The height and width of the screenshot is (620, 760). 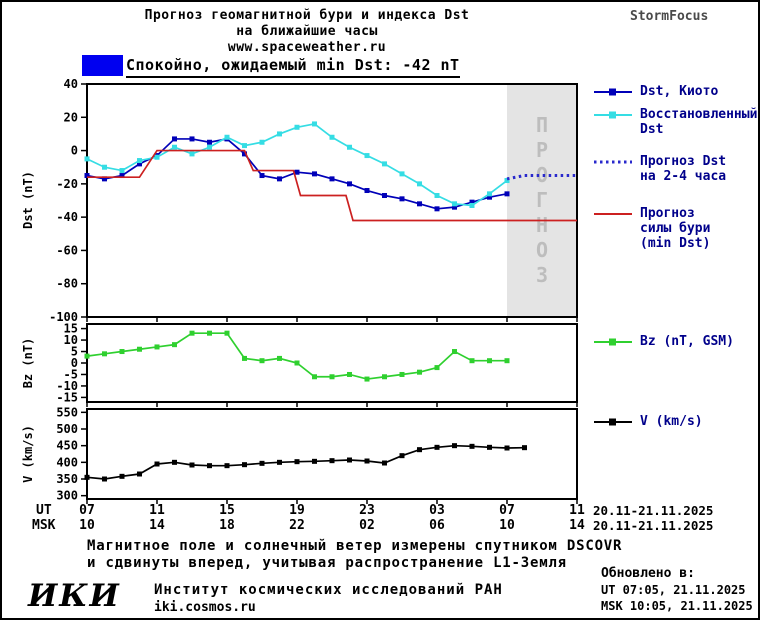 I want to click on forecast-region-letter: З, so click(x=542, y=275).